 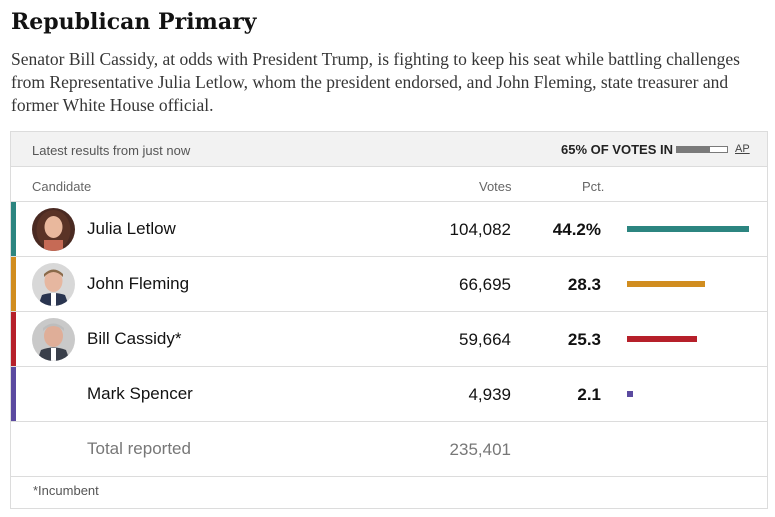 I want to click on candidate-pct: 28.3, so click(x=584, y=284).